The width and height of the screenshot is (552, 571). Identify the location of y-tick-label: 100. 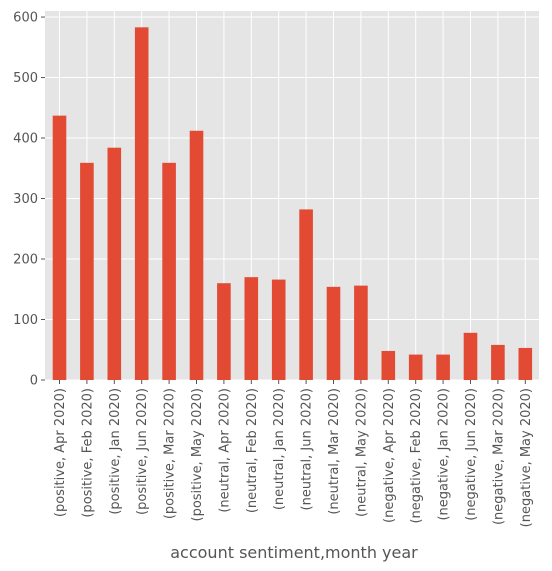
(25, 320).